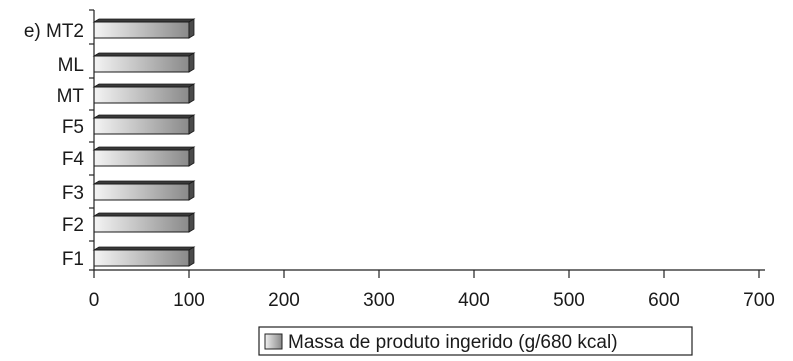  Describe the element at coordinates (759, 300) in the screenshot. I see `x-tick-label-700: 700` at that location.